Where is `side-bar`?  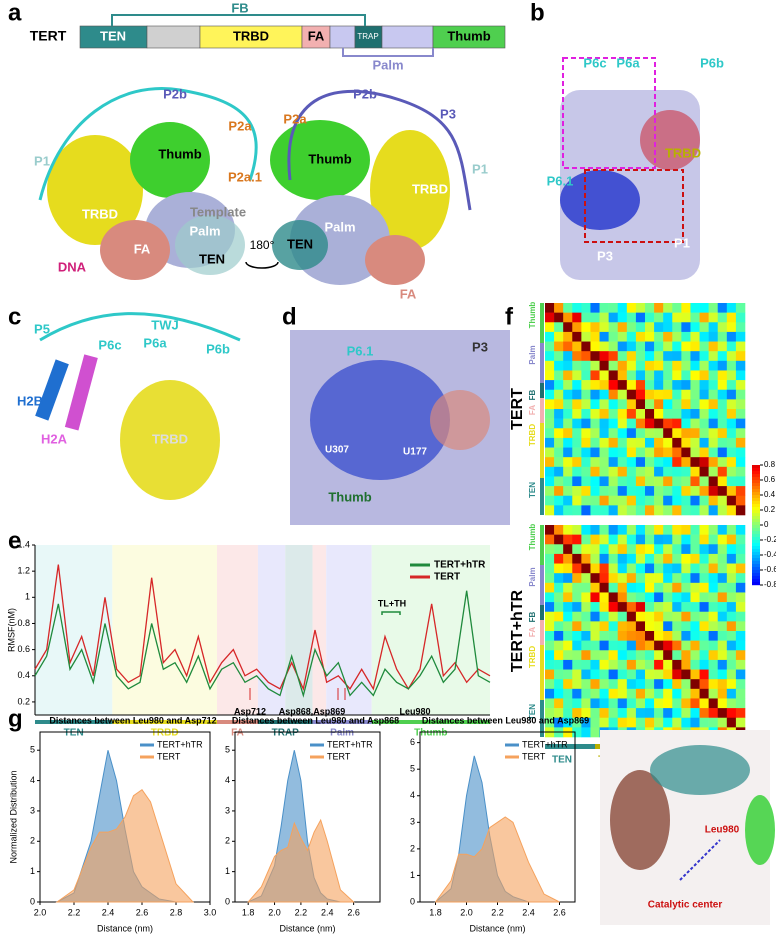
side-bar is located at coordinates (542, 545).